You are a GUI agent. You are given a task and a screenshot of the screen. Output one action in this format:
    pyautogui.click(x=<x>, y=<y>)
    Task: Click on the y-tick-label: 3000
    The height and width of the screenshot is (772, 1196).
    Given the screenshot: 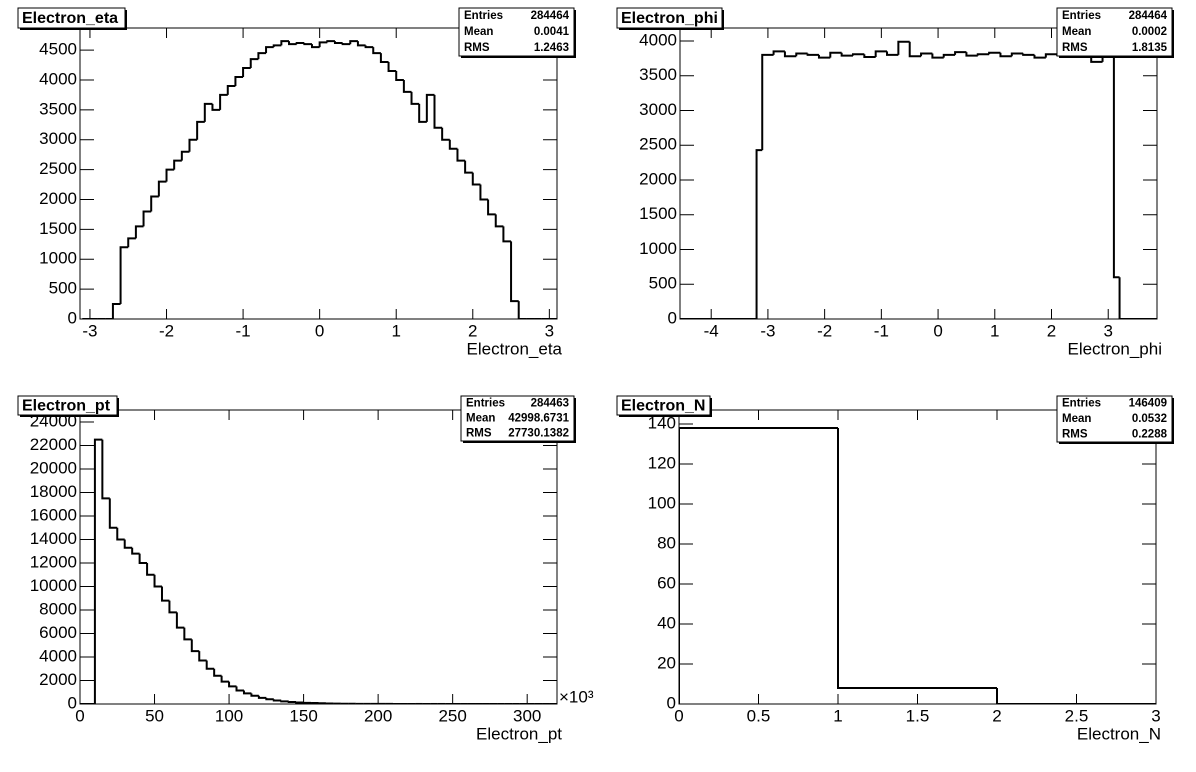 What is the action you would take?
    pyautogui.click(x=58, y=138)
    